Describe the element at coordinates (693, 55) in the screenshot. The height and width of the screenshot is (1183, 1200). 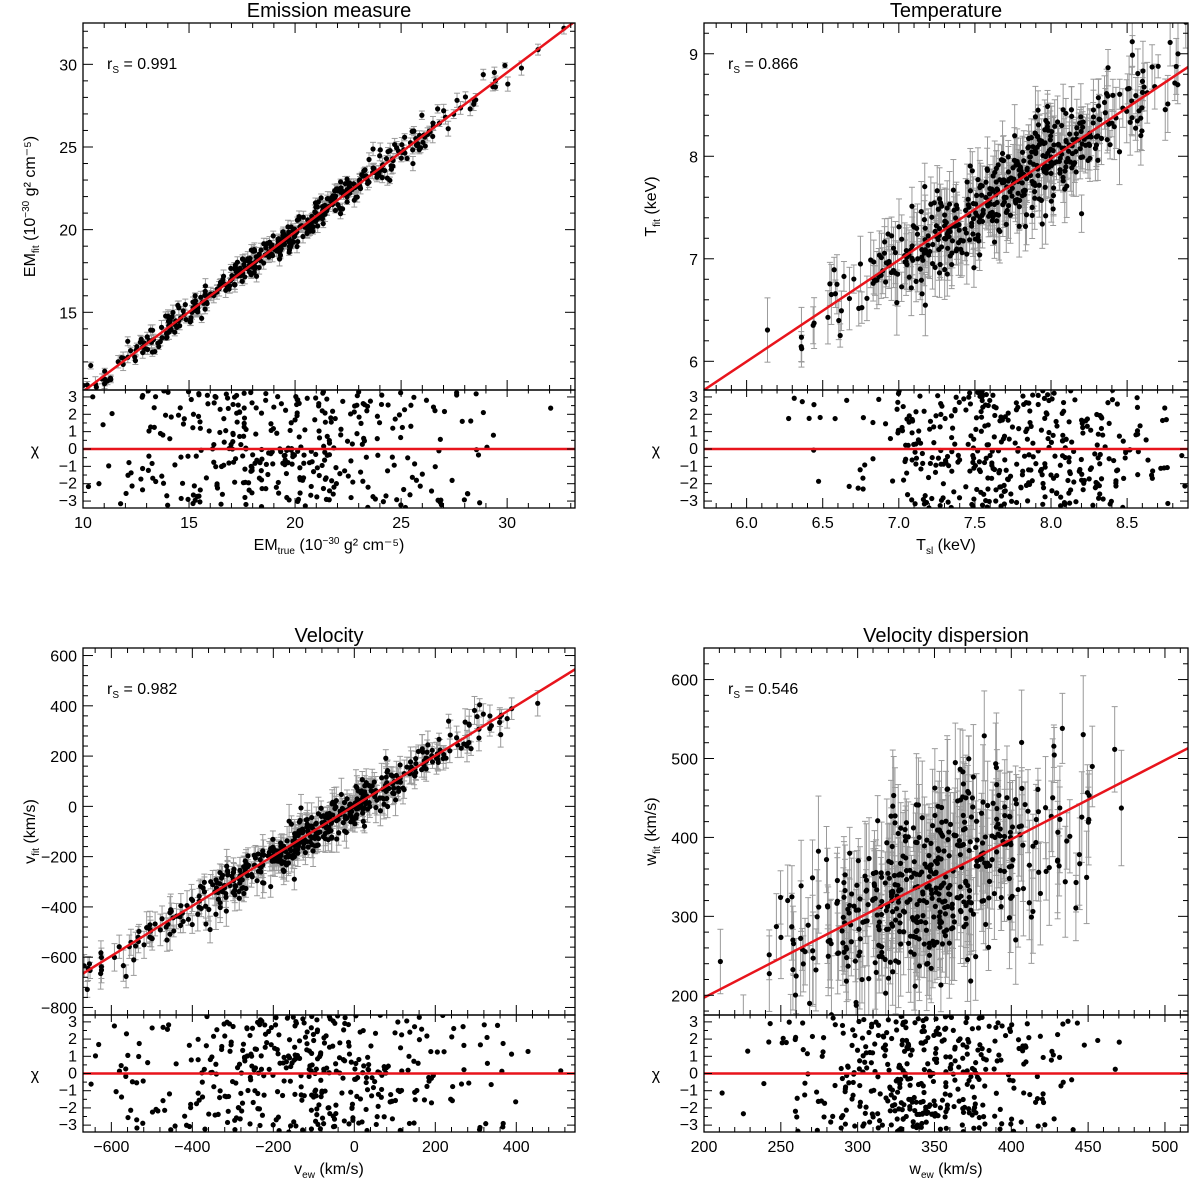
I see `y-tick-label: 9` at that location.